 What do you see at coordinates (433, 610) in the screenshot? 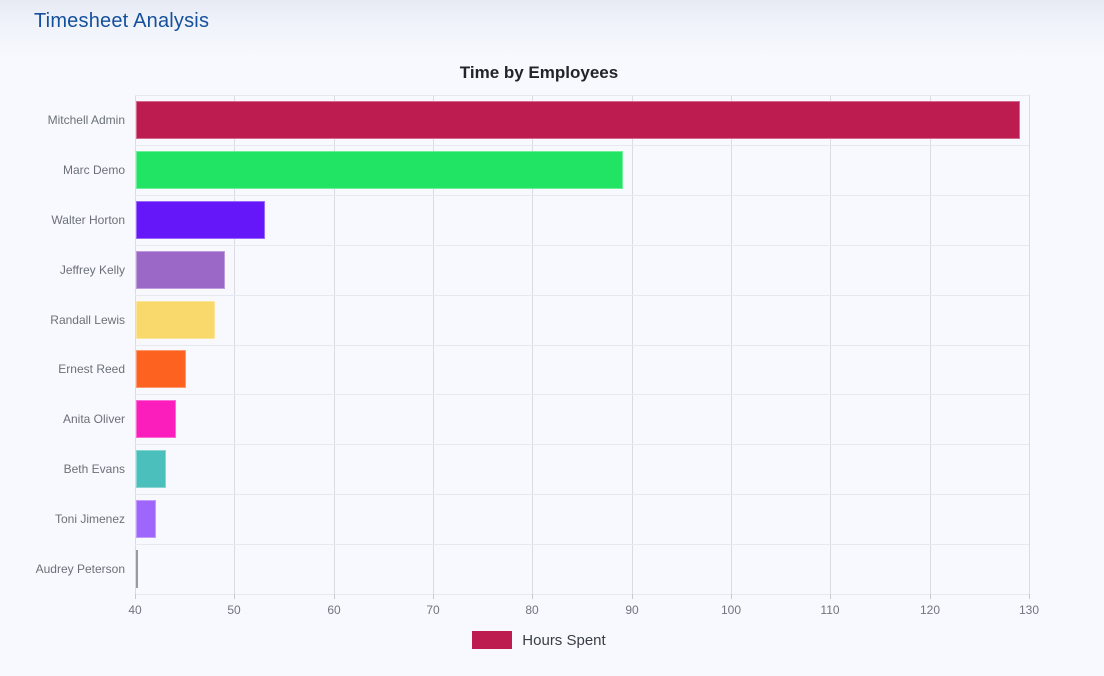
I see `x-axis-tick-label: 70` at bounding box center [433, 610].